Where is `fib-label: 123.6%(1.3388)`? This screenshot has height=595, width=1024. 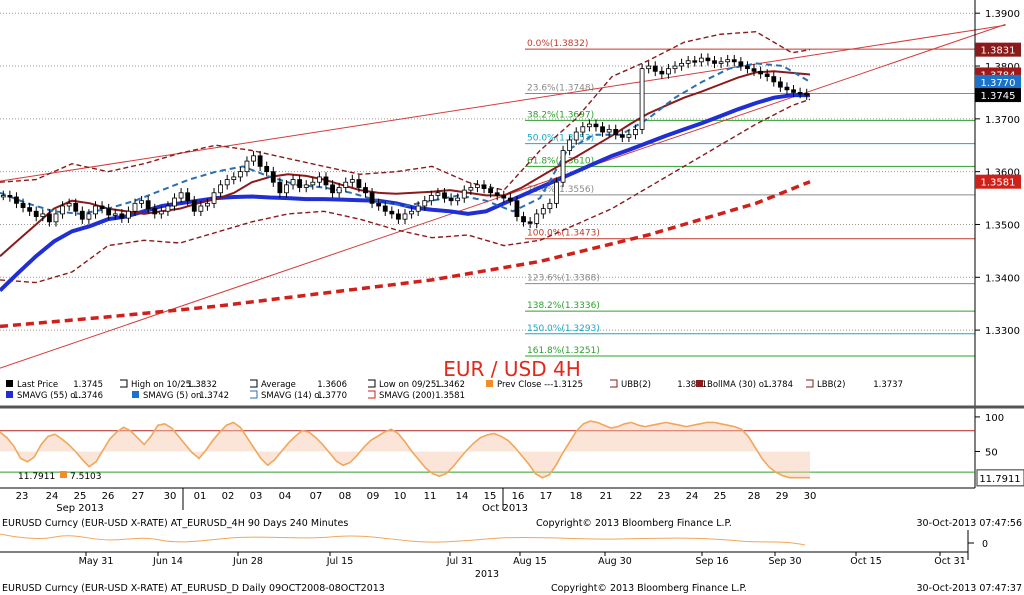
fib-label: 123.6%(1.3388) is located at coordinates (563, 279).